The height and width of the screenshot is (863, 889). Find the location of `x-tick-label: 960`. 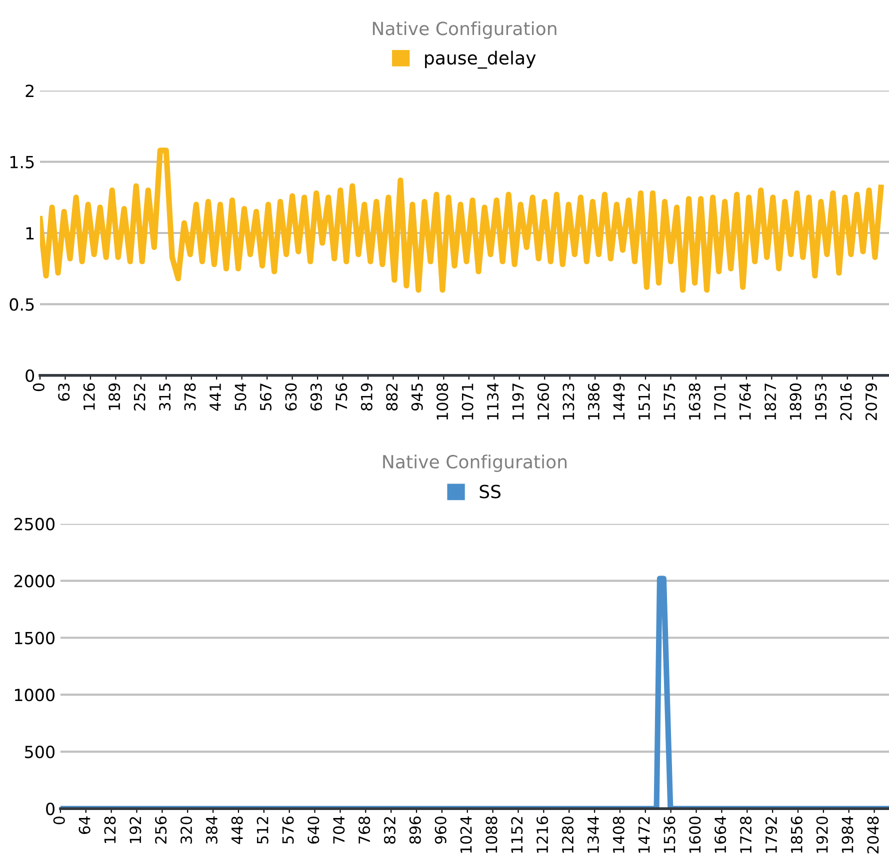

x-tick-label: 960 is located at coordinates (440, 830).